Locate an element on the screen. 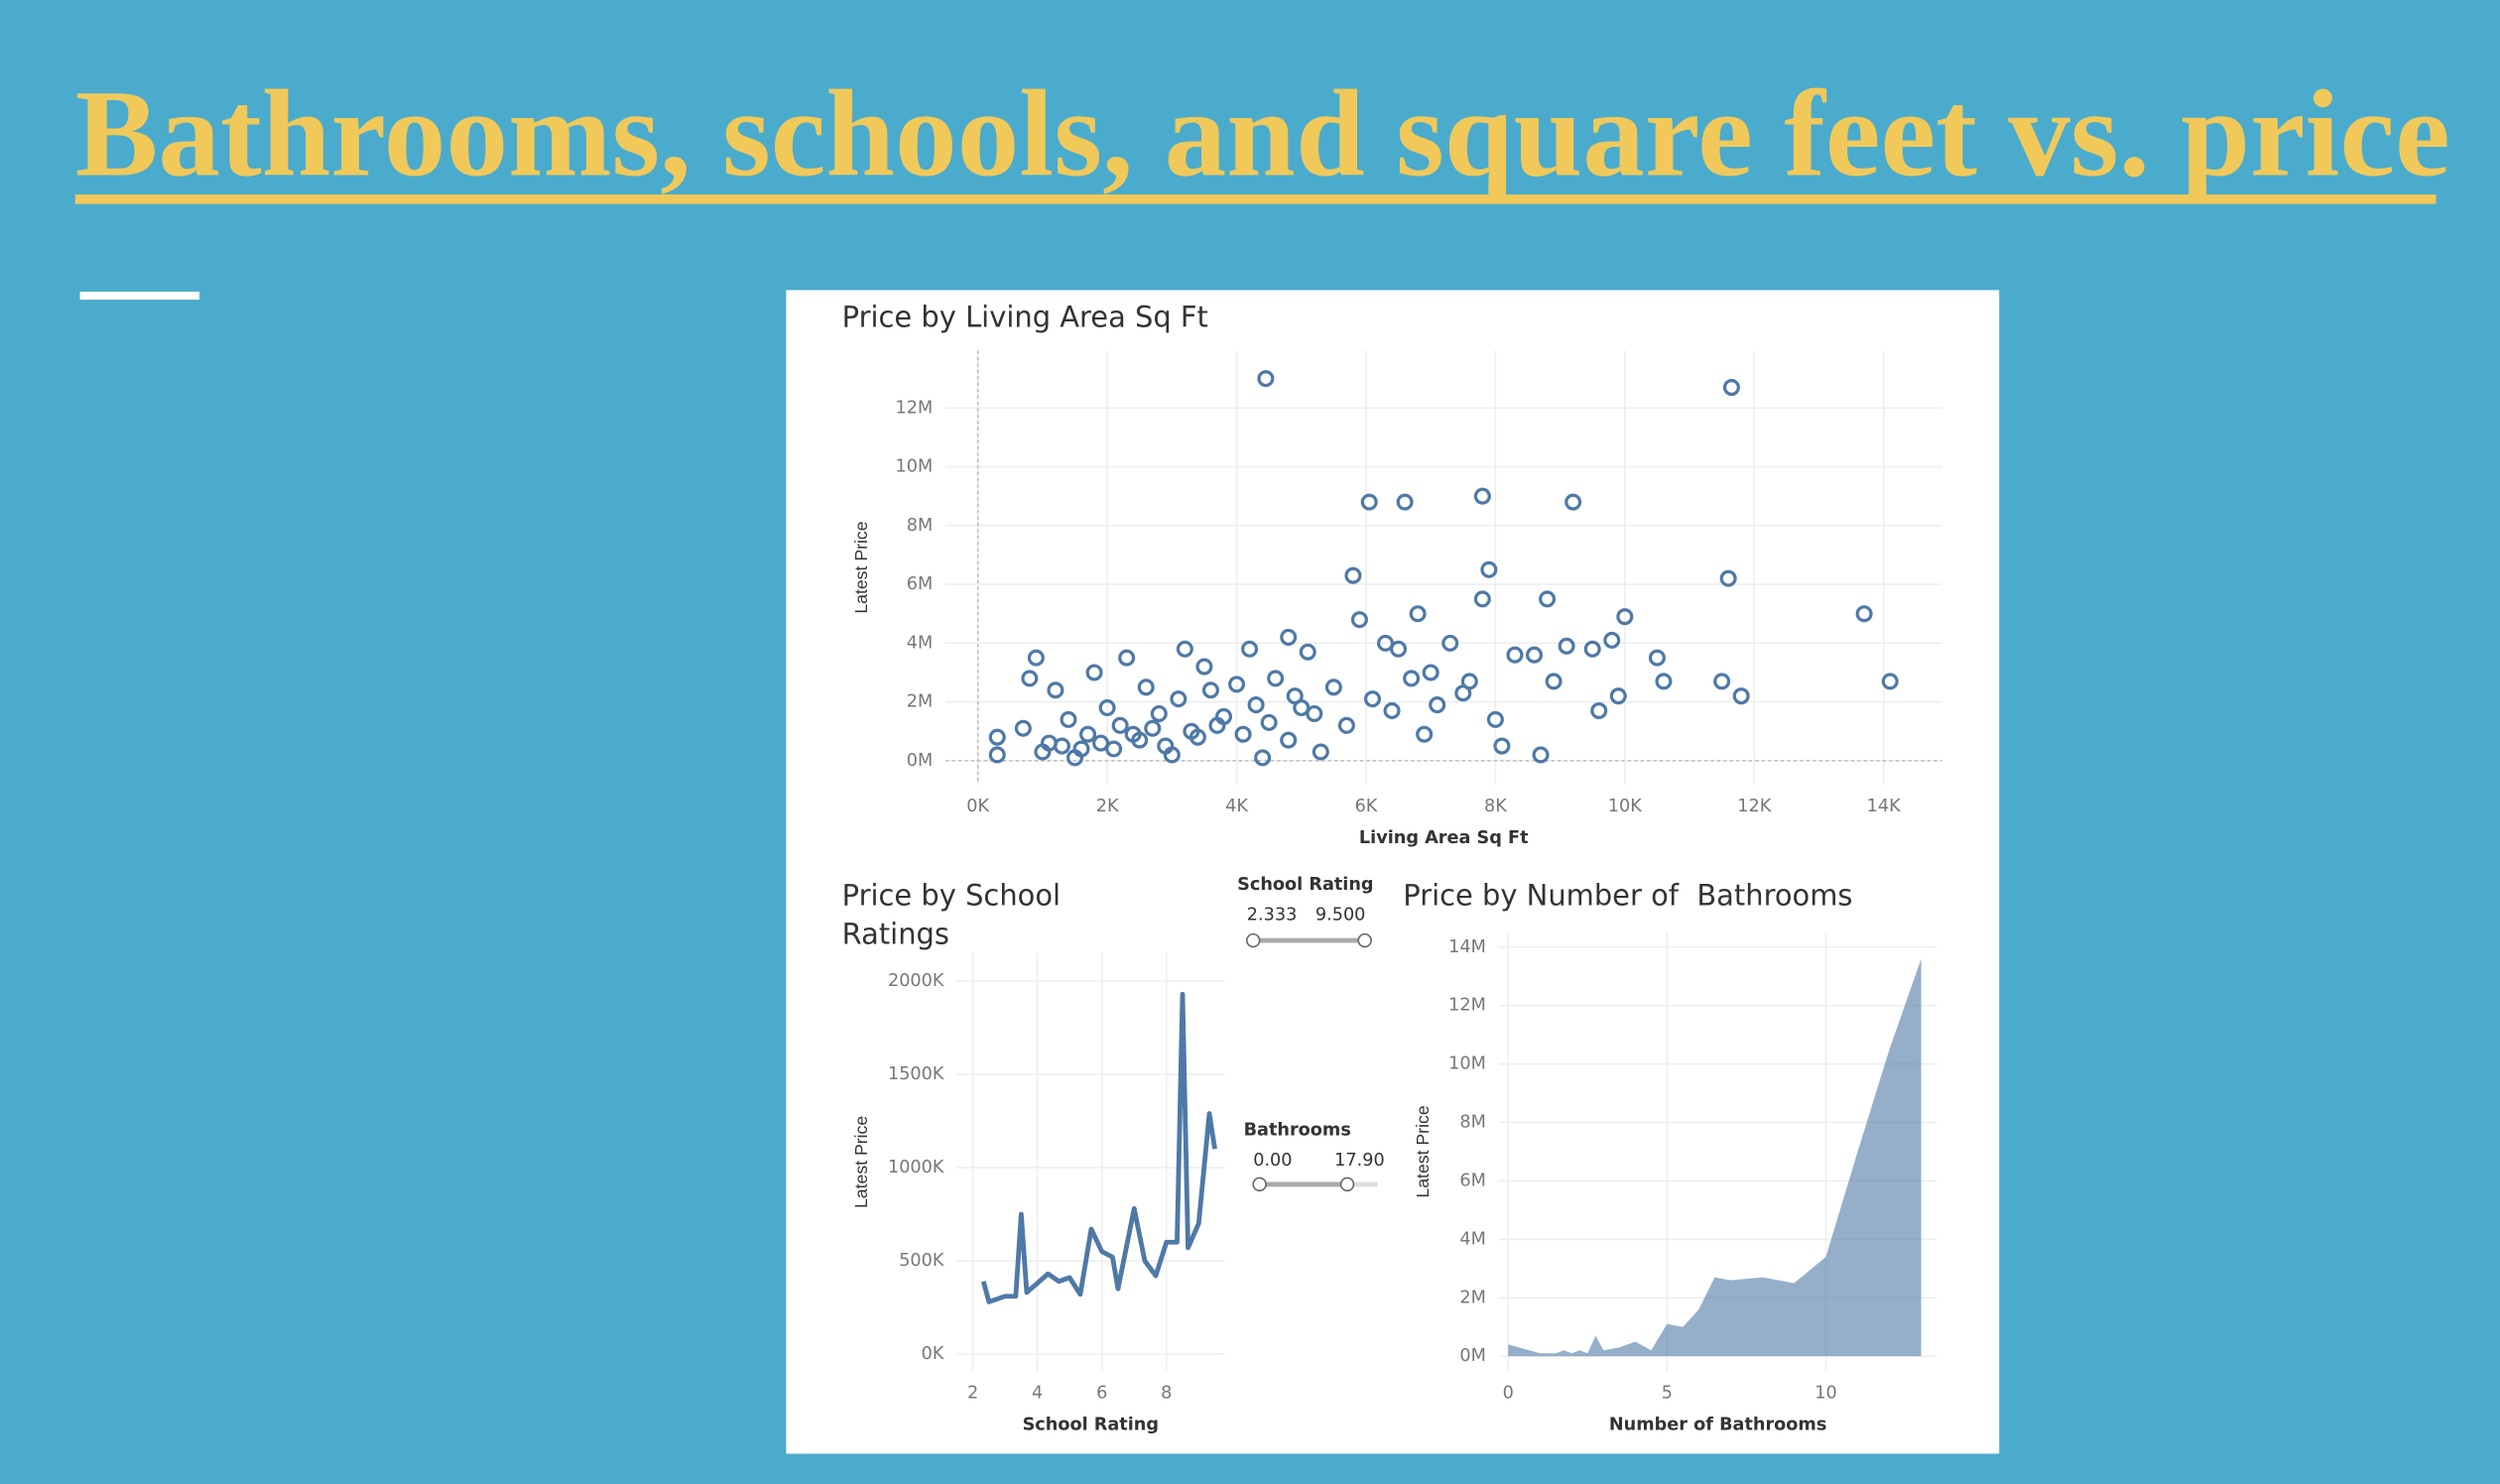 The height and width of the screenshot is (1484, 2500). chart-title-box: Price by Living Area Sq Ft is located at coordinates (1024, 318).